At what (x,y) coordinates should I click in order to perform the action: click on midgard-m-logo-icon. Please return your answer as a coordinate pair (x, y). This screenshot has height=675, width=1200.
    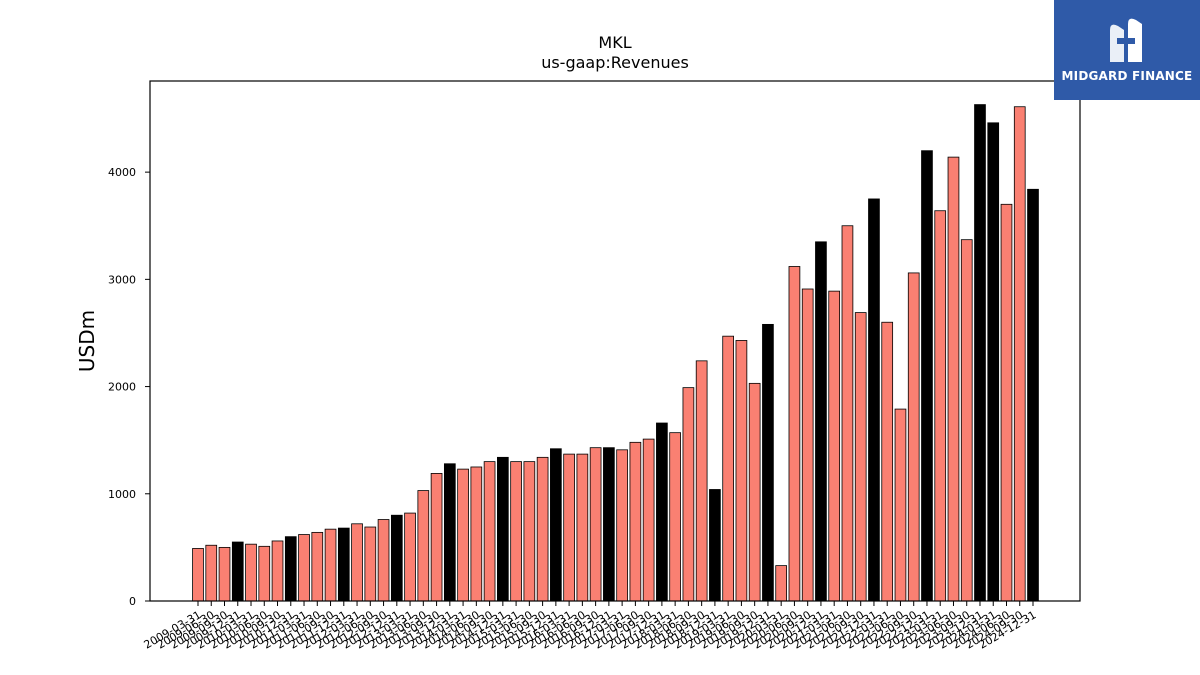
    Looking at the image, I should click on (1126, 40).